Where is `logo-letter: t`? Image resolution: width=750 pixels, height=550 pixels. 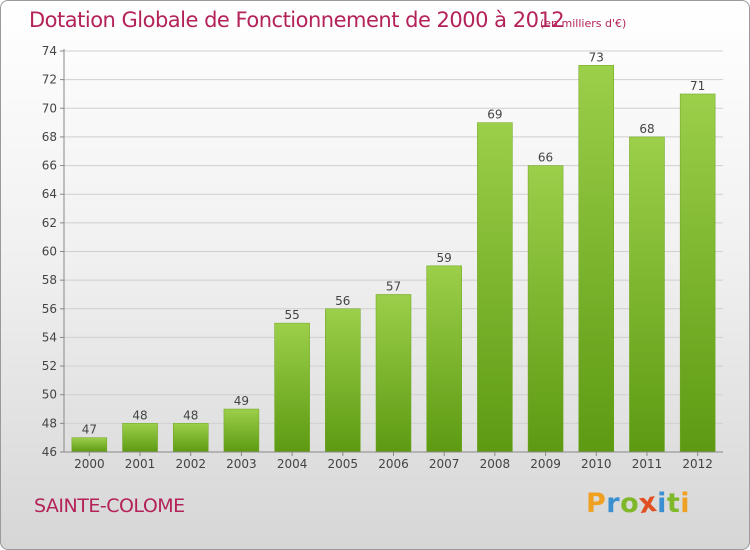 logo-letter: t is located at coordinates (673, 503).